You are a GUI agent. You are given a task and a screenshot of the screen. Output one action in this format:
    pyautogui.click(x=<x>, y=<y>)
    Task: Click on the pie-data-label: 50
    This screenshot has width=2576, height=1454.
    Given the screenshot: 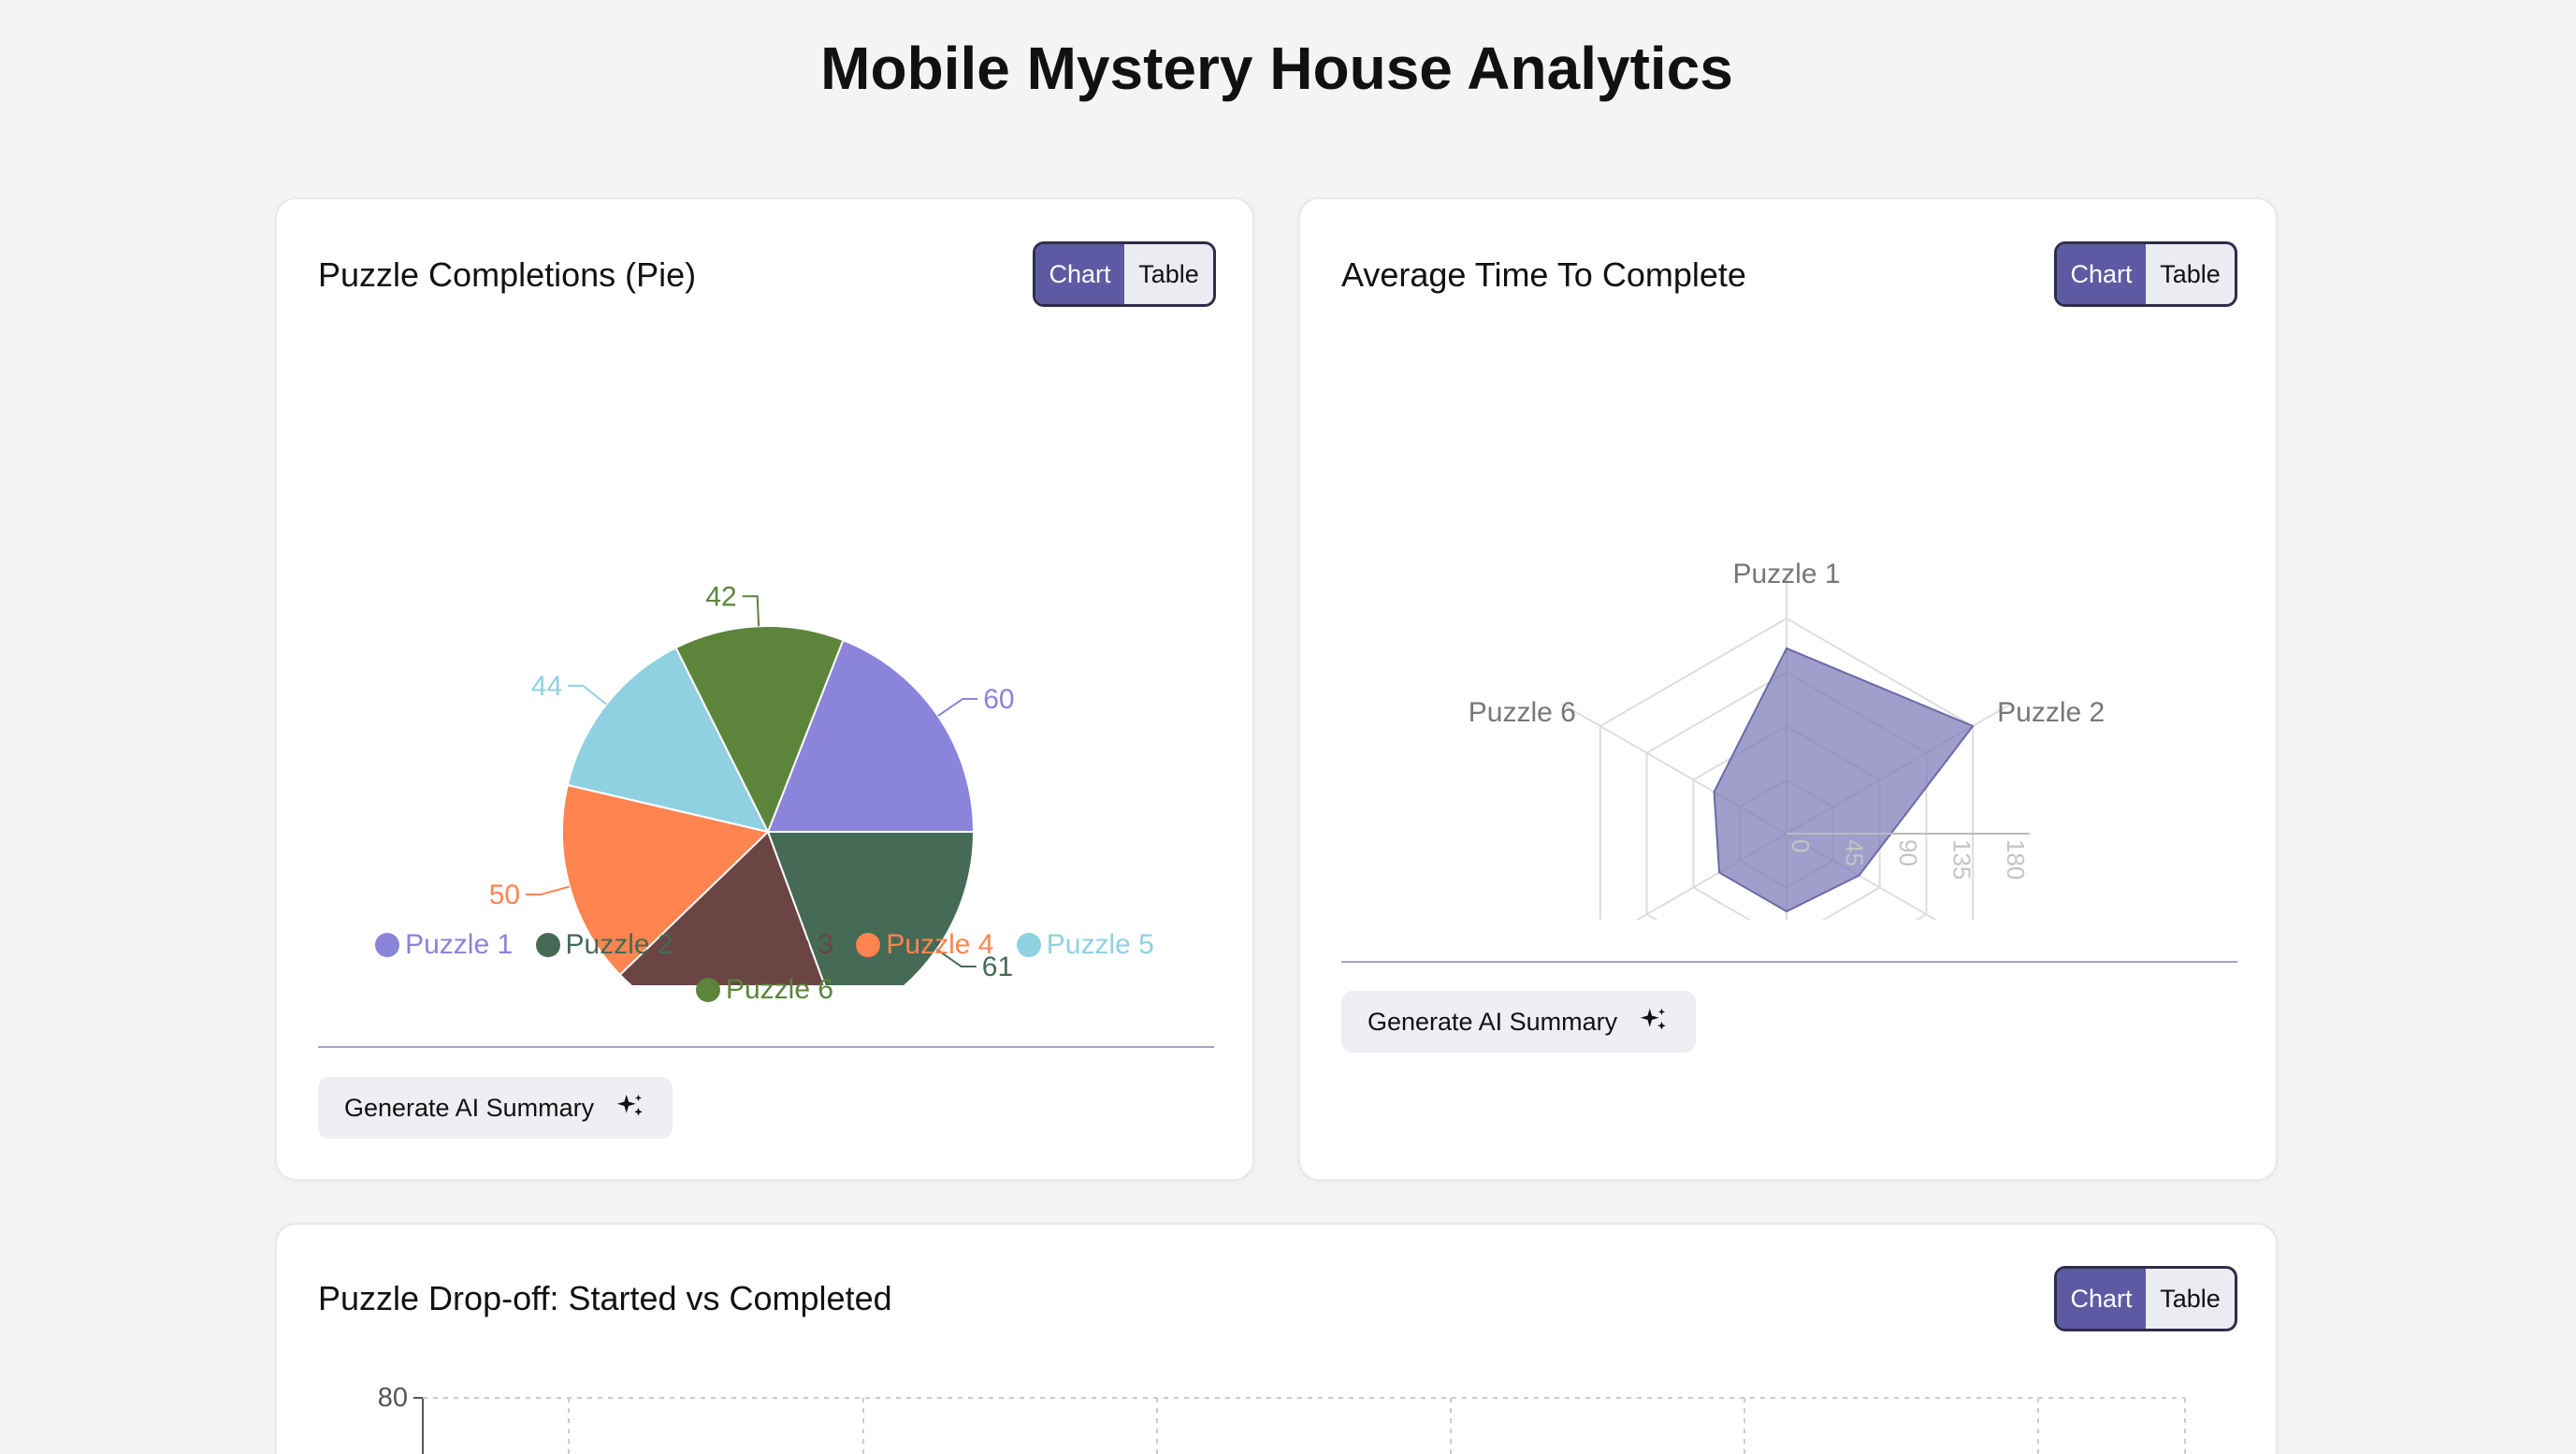 What is the action you would take?
    pyautogui.click(x=504, y=895)
    